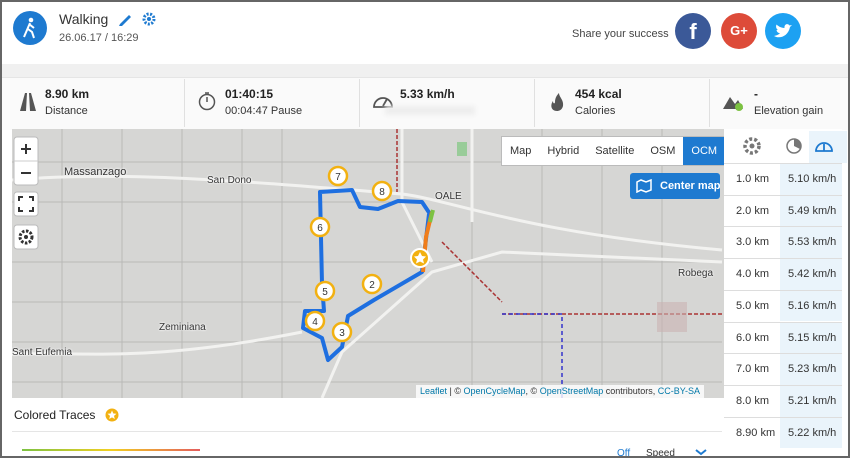 The image size is (850, 458). I want to click on attribution-link: Leaflet, so click(434, 391).